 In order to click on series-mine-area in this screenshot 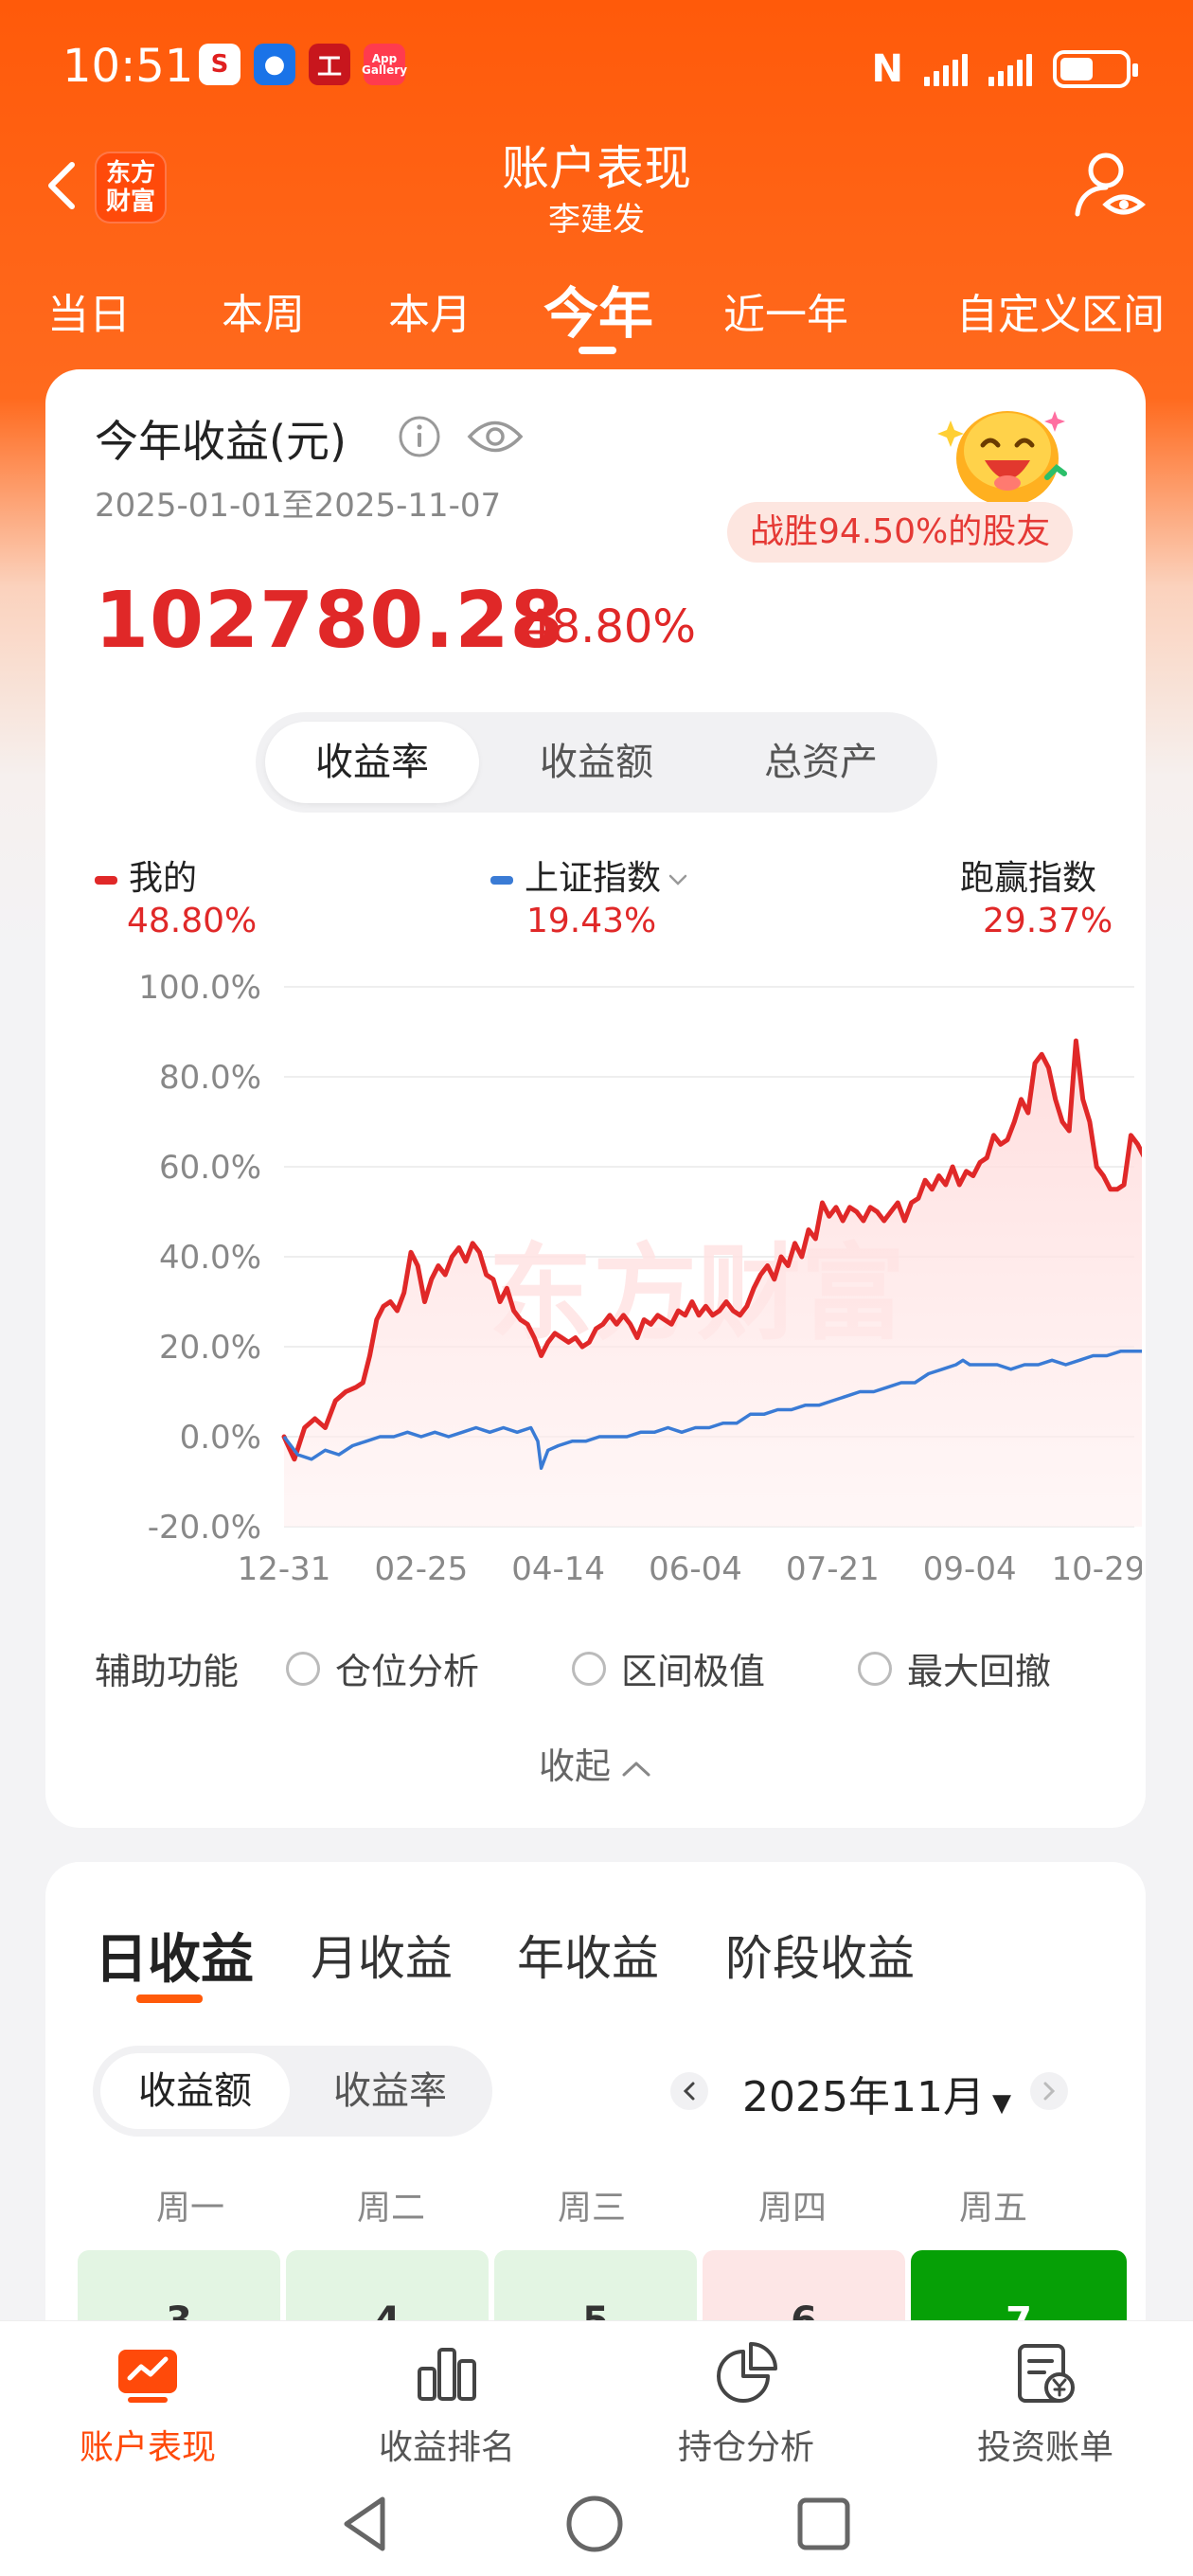, I will do `click(713, 1284)`.